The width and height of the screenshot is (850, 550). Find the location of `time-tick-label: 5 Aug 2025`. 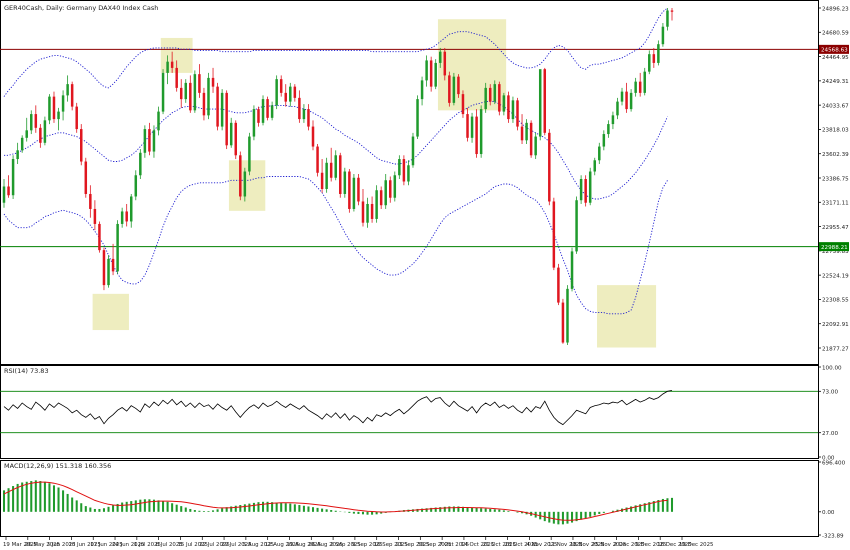

time-tick-label: 5 Aug 2025 is located at coordinates (258, 545).